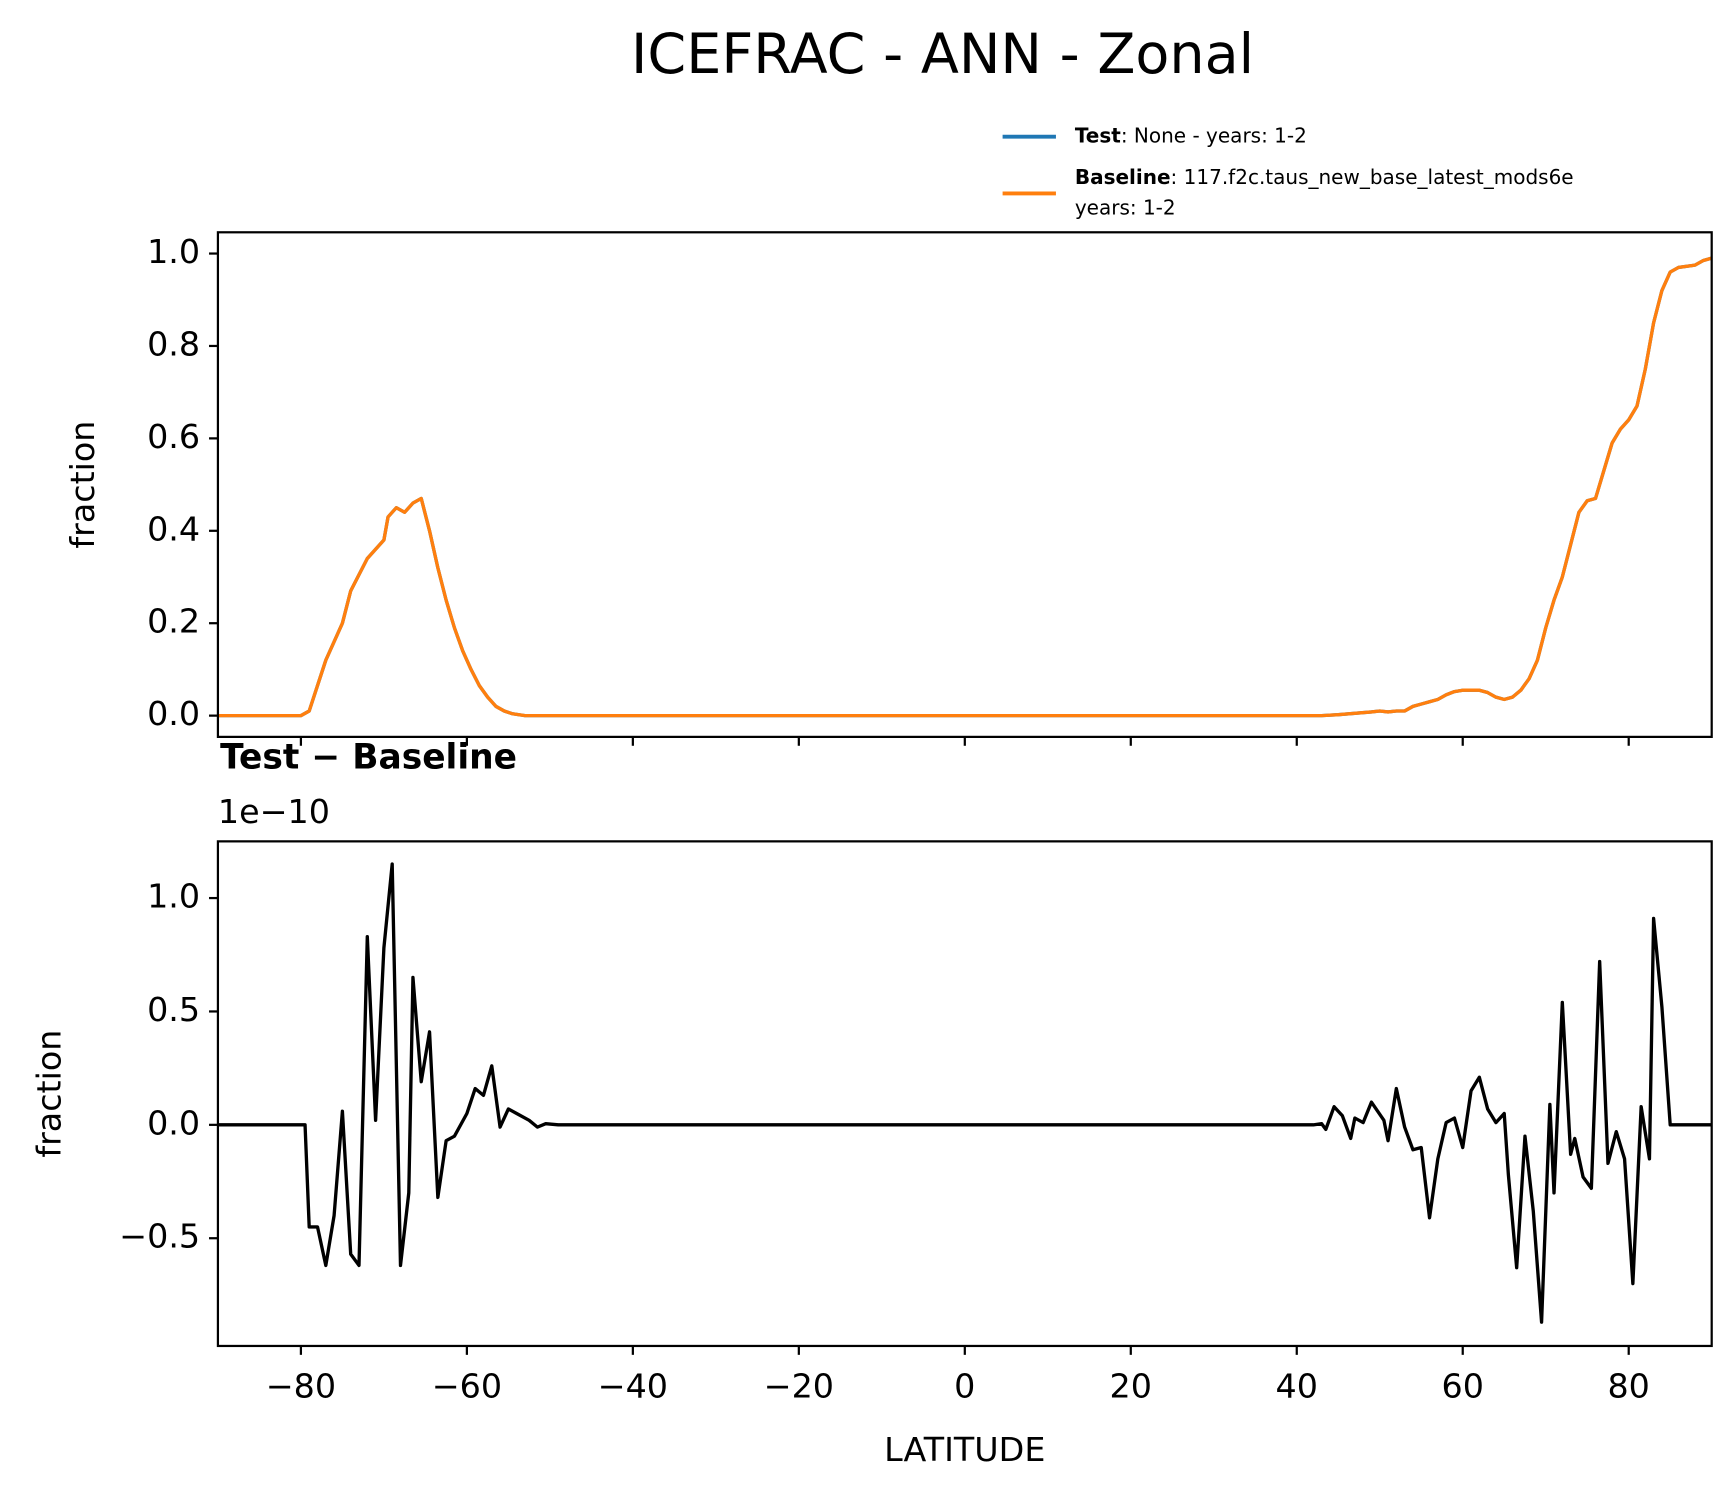 This screenshot has height=1496, width=1734. I want to click on panel-title: Test − Baseline, so click(368, 758).